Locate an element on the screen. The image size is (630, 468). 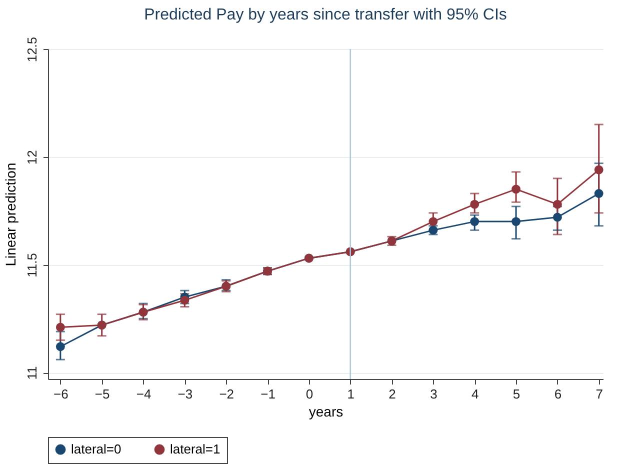
x-tick-label: 7 is located at coordinates (599, 394).